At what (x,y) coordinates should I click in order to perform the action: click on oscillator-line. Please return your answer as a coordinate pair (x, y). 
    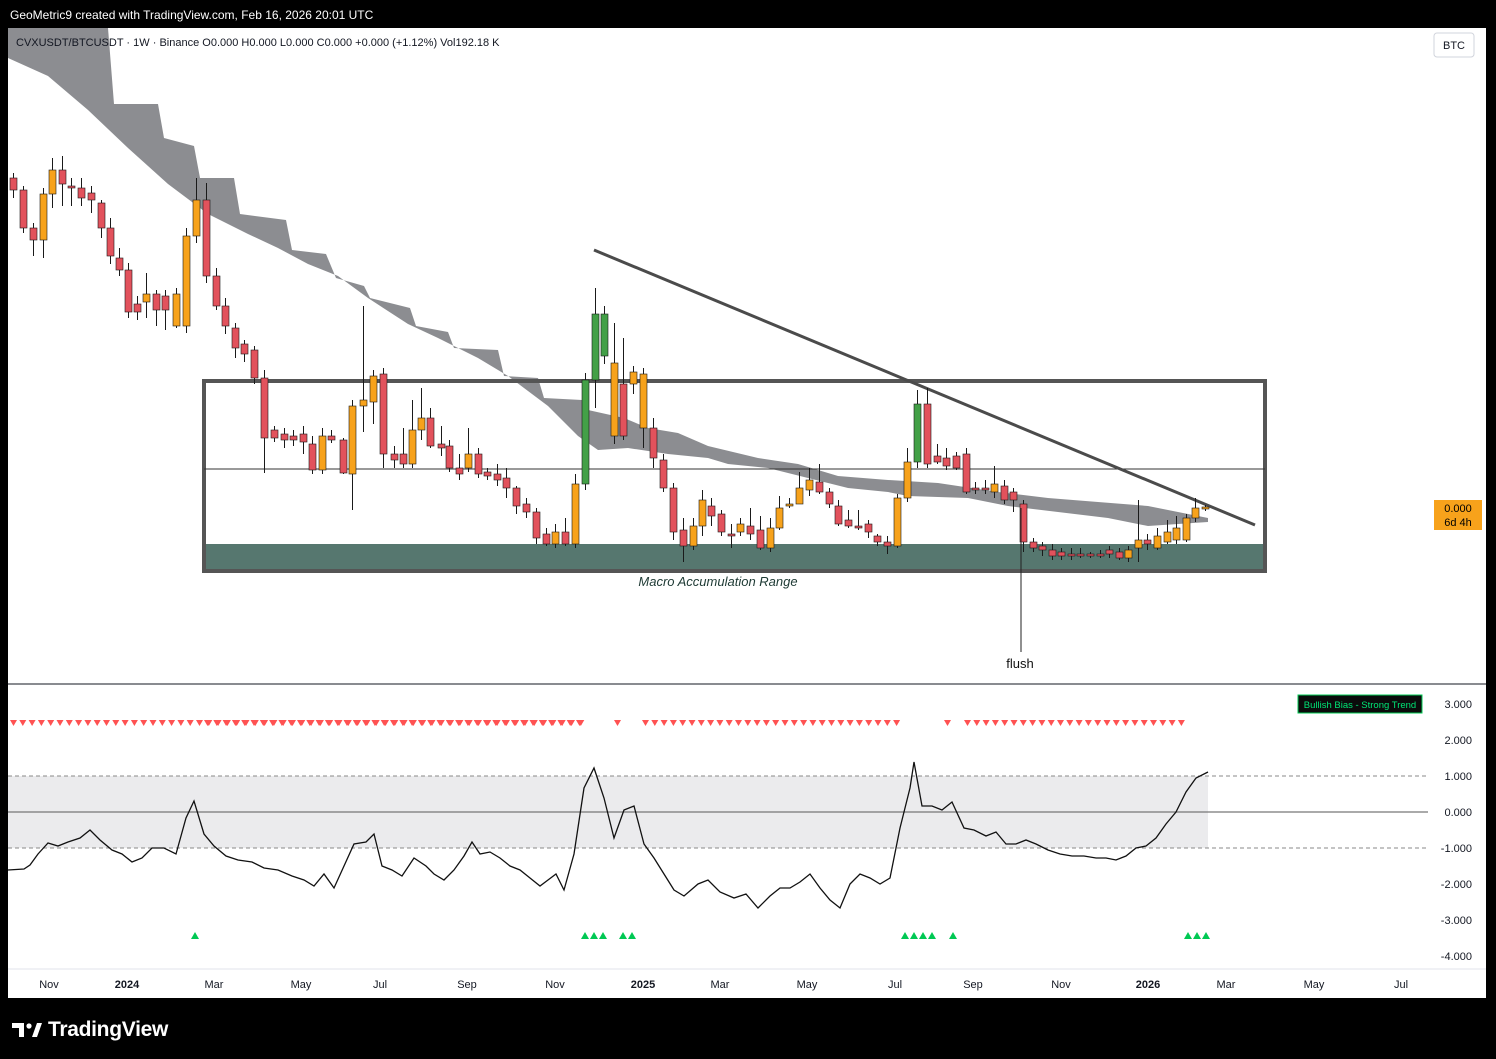
    Looking at the image, I should click on (608, 835).